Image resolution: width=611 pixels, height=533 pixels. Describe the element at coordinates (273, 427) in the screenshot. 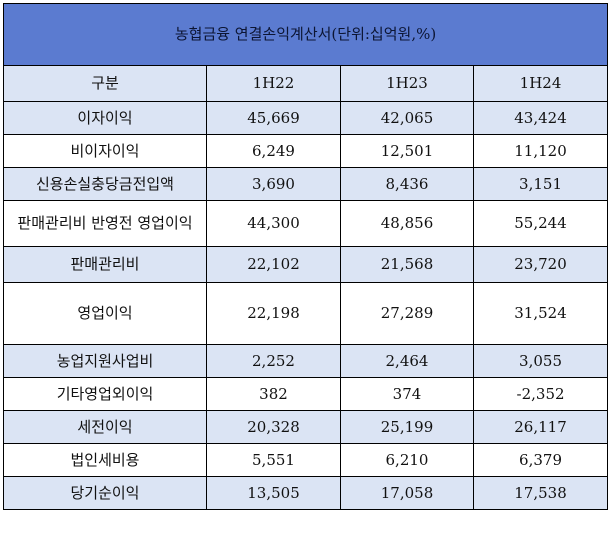

I see `cell-1h22: 20,328` at that location.